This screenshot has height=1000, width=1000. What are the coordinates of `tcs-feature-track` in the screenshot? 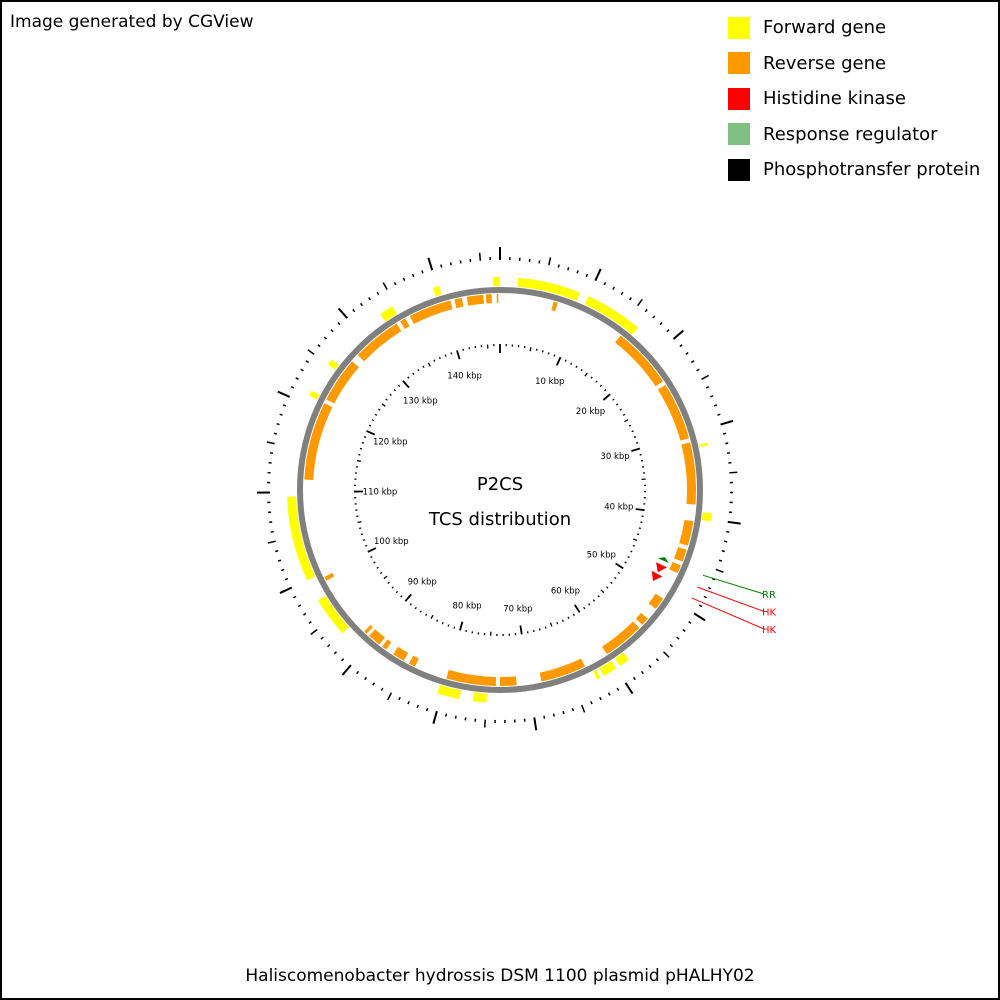 It's located at (660, 569).